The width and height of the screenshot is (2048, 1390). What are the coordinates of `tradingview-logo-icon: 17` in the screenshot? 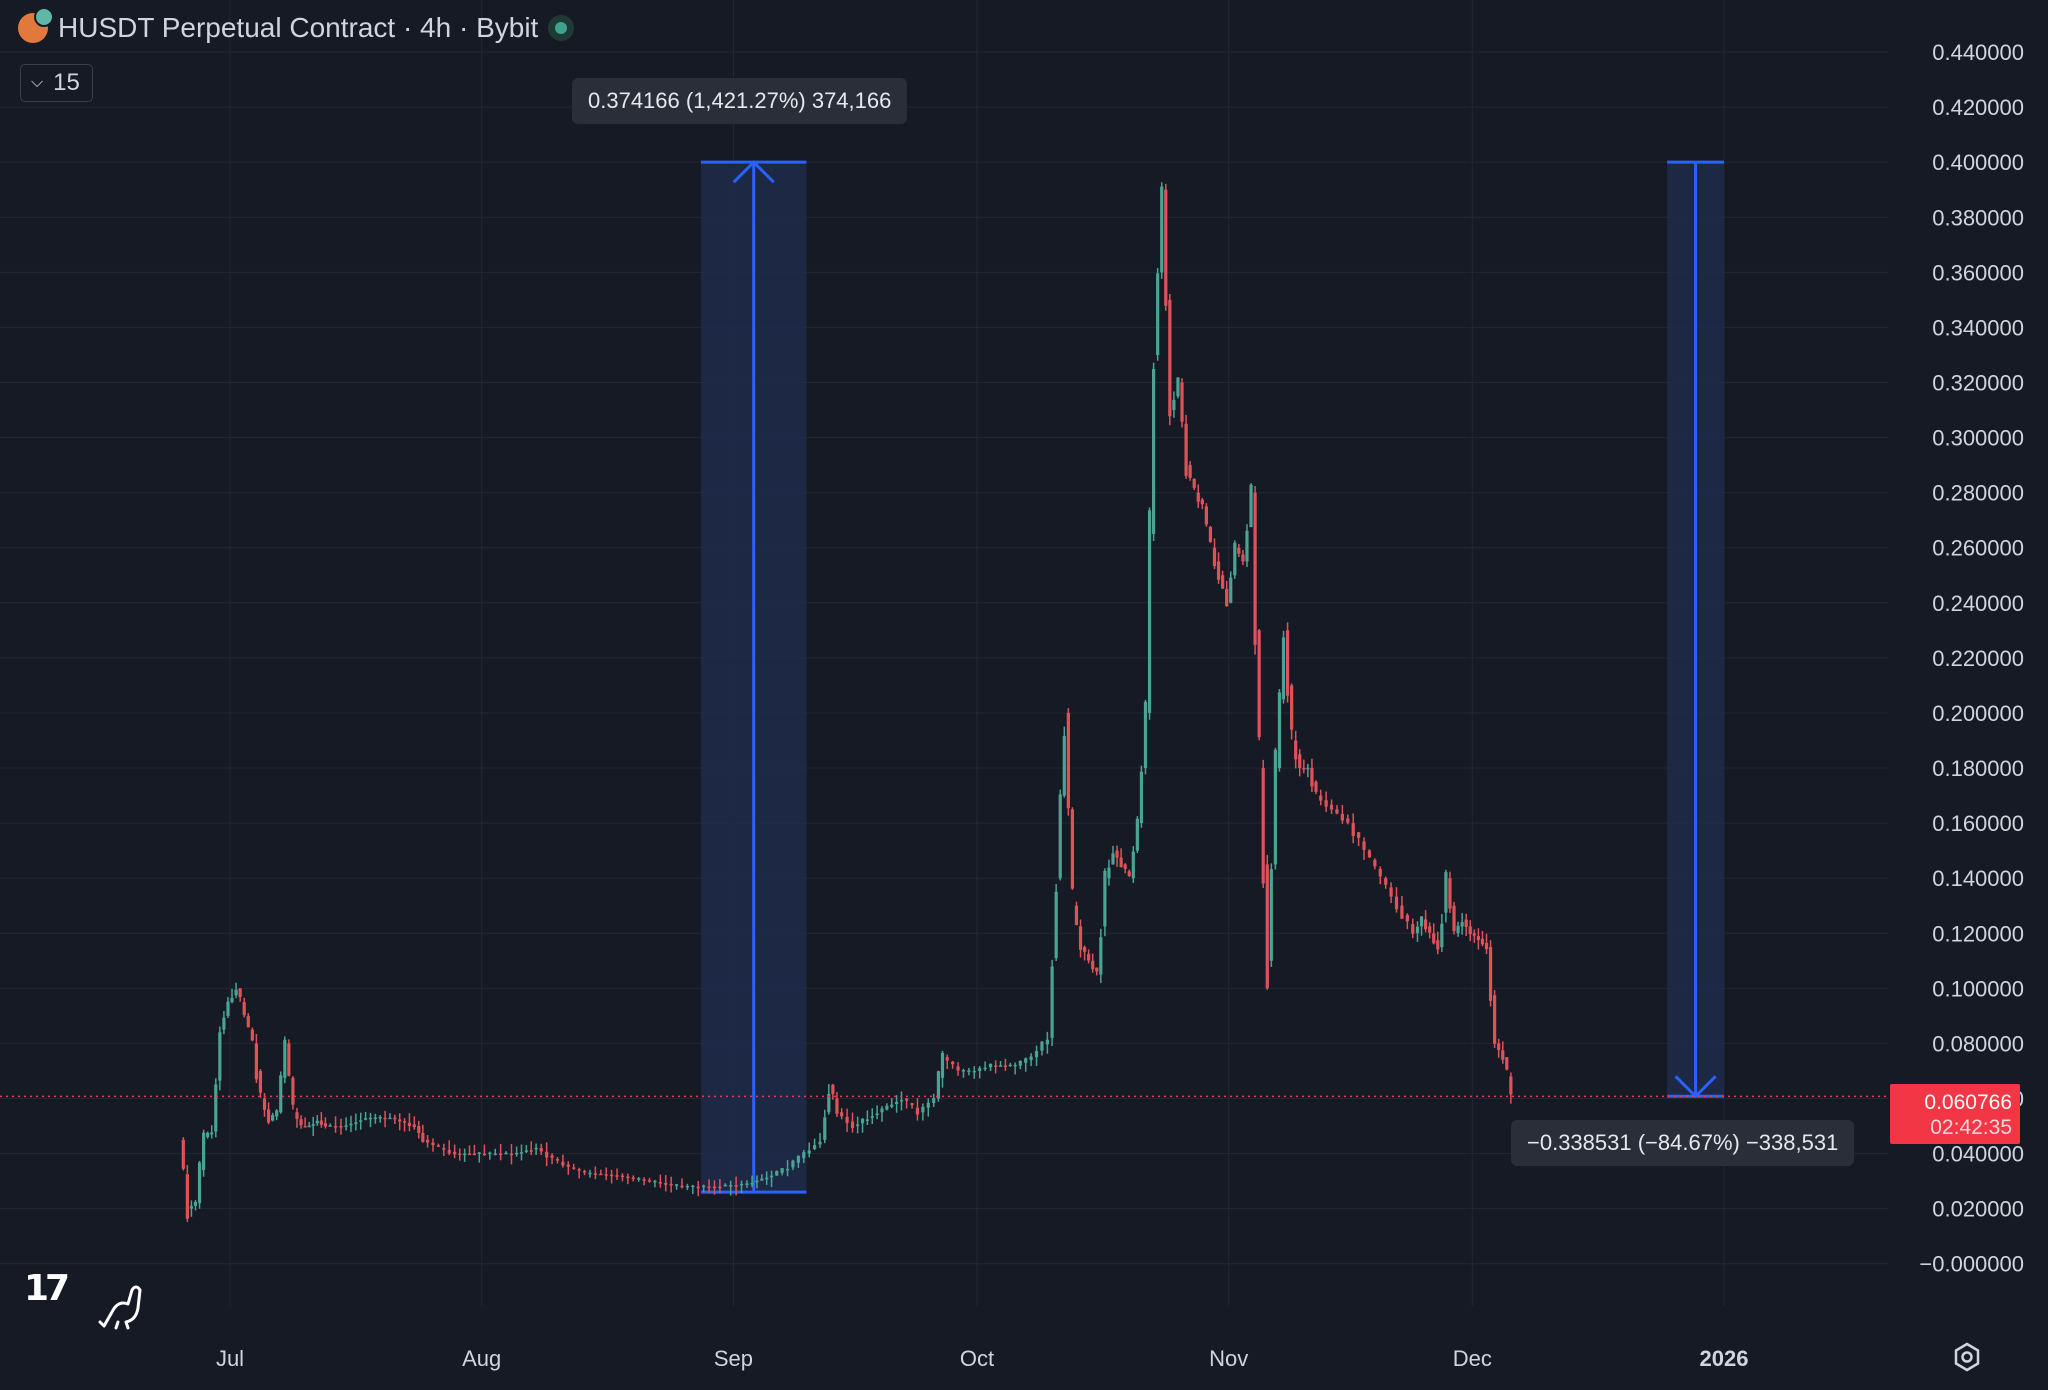 It's located at (47, 1288).